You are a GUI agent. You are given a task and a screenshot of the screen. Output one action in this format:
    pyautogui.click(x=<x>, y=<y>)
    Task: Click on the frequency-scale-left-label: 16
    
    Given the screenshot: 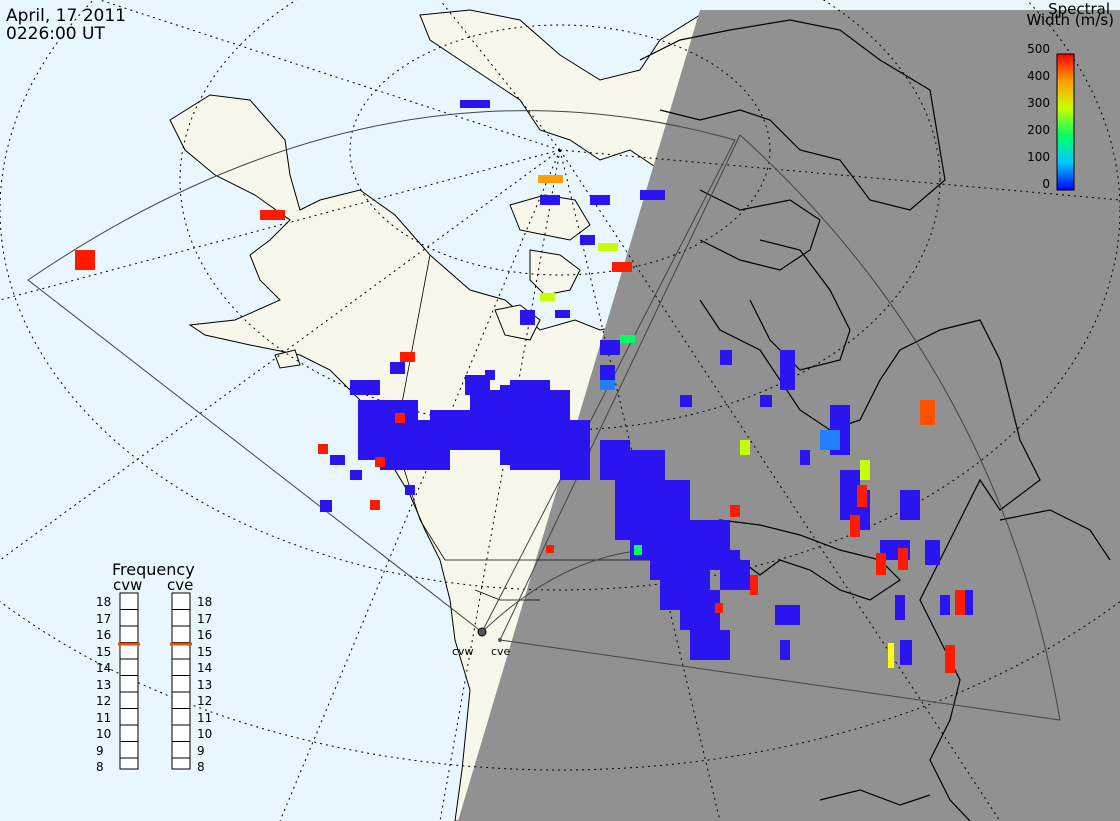 What is the action you would take?
    pyautogui.click(x=104, y=635)
    